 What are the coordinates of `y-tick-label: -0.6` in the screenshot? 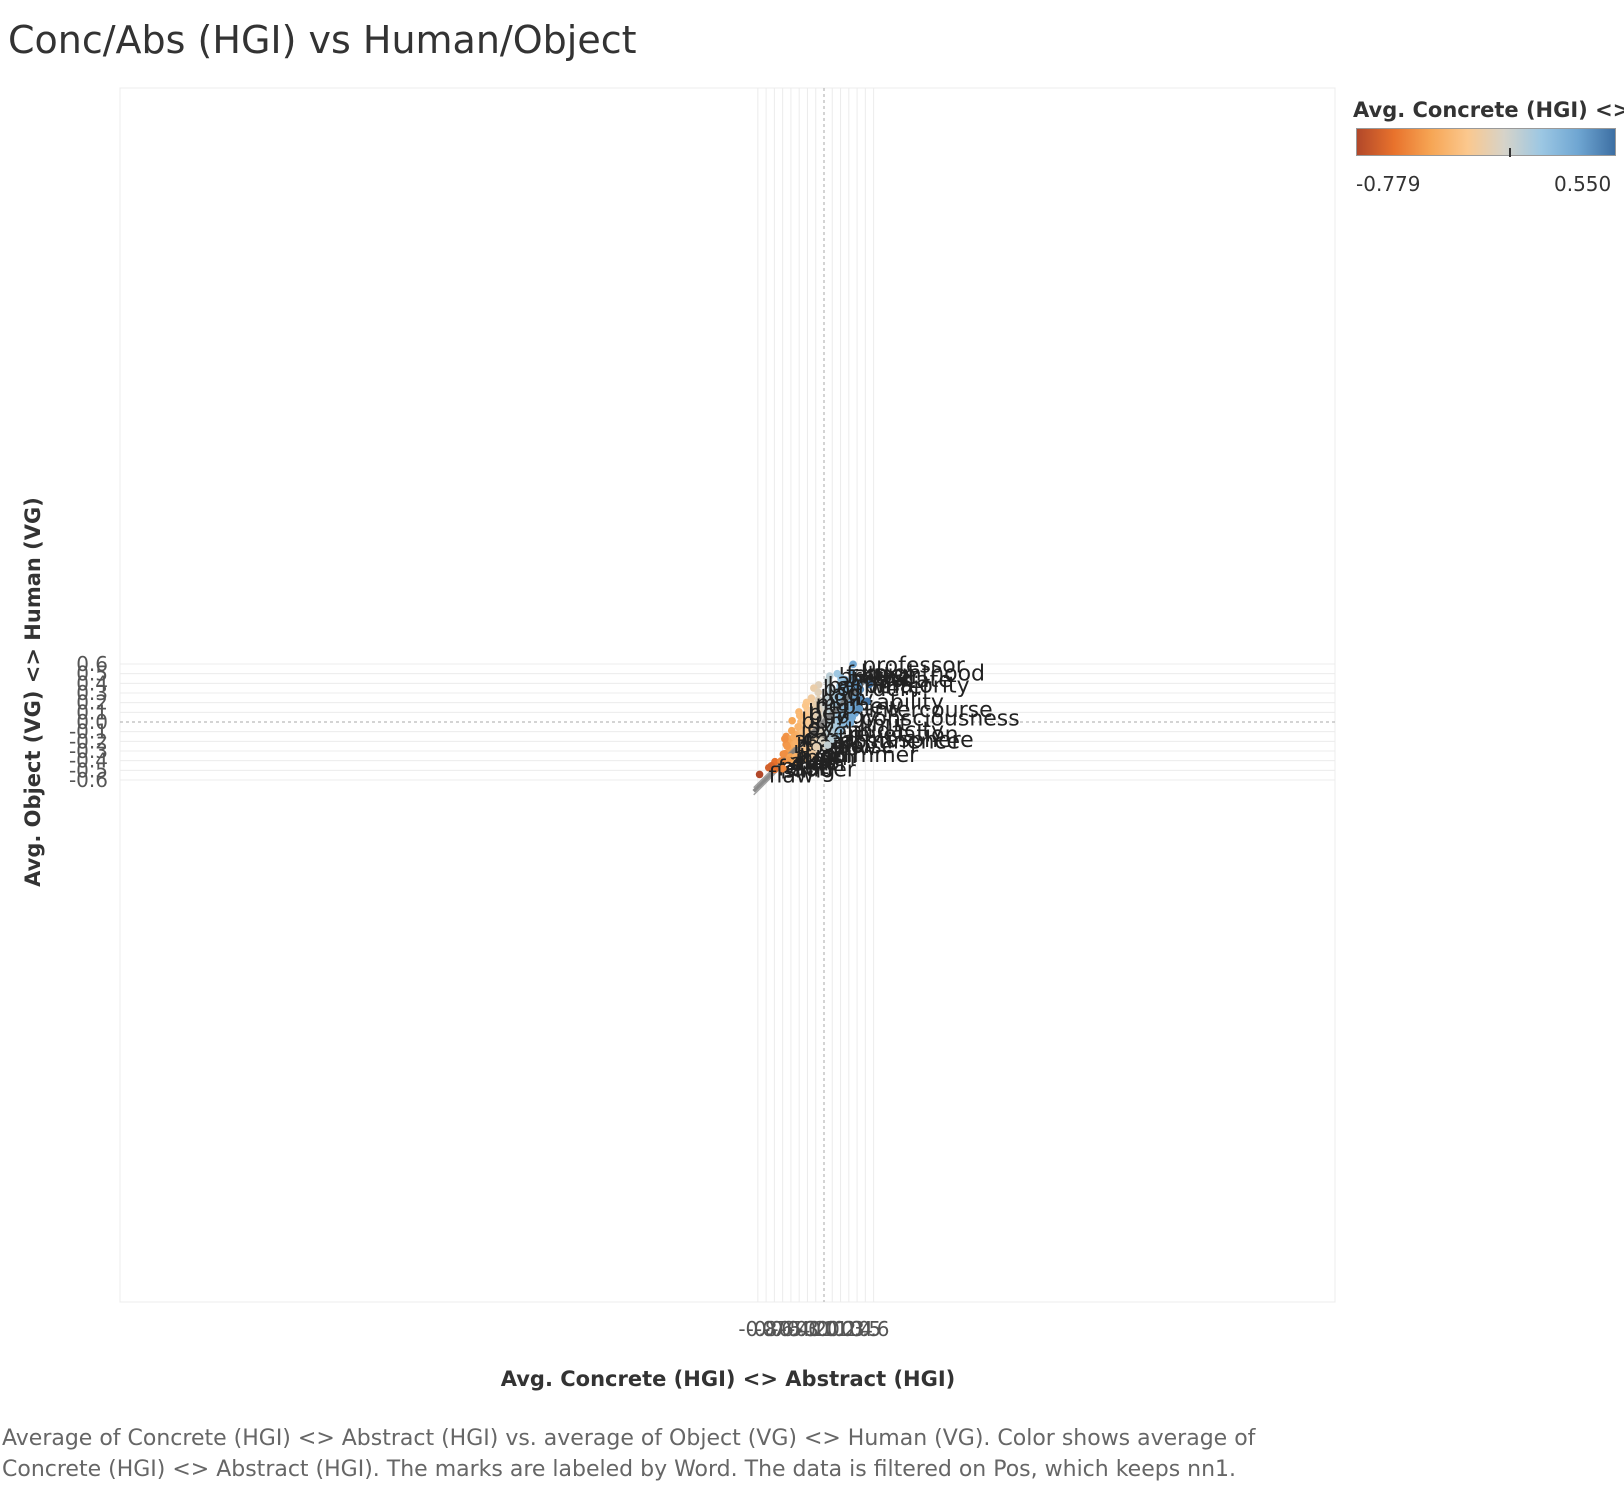 It's located at (88, 780).